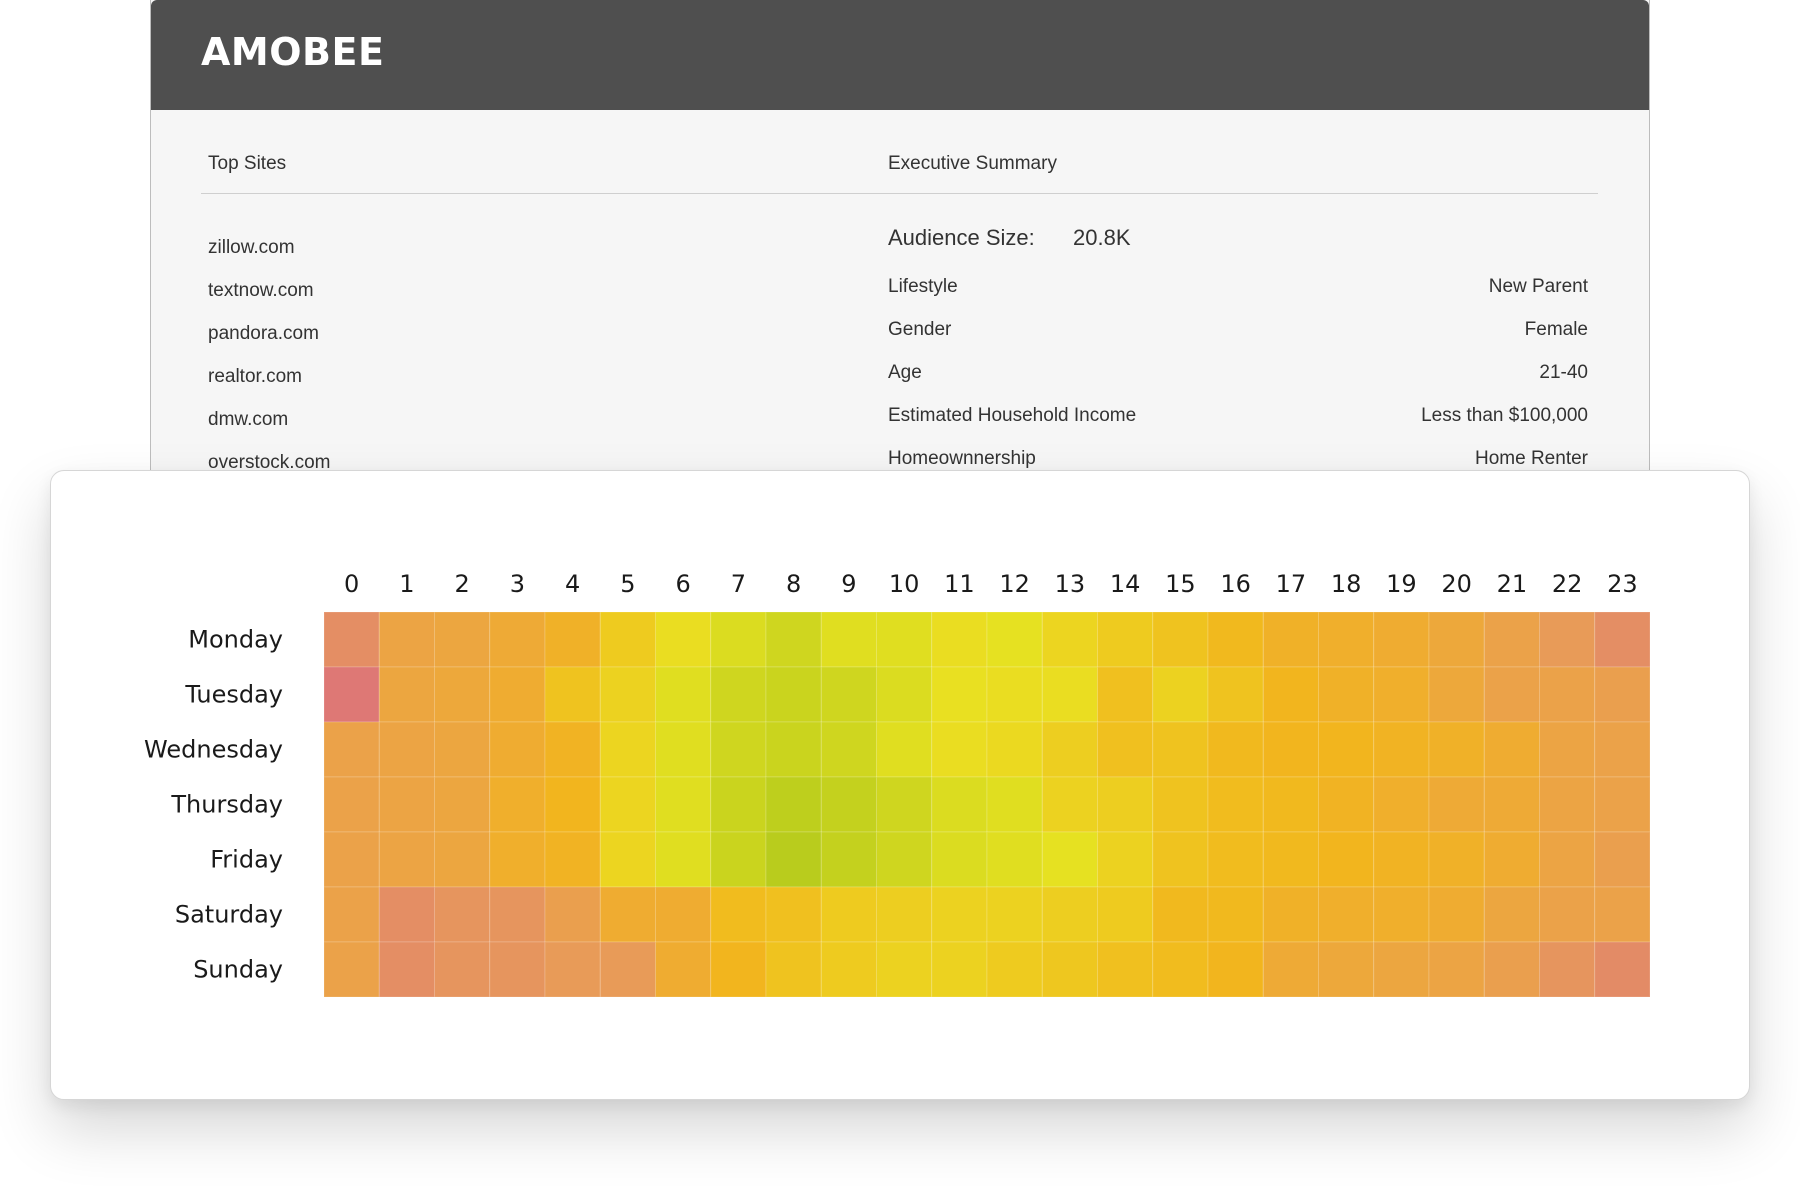 The image size is (1800, 1200). I want to click on site-item: realtor.com, so click(255, 376).